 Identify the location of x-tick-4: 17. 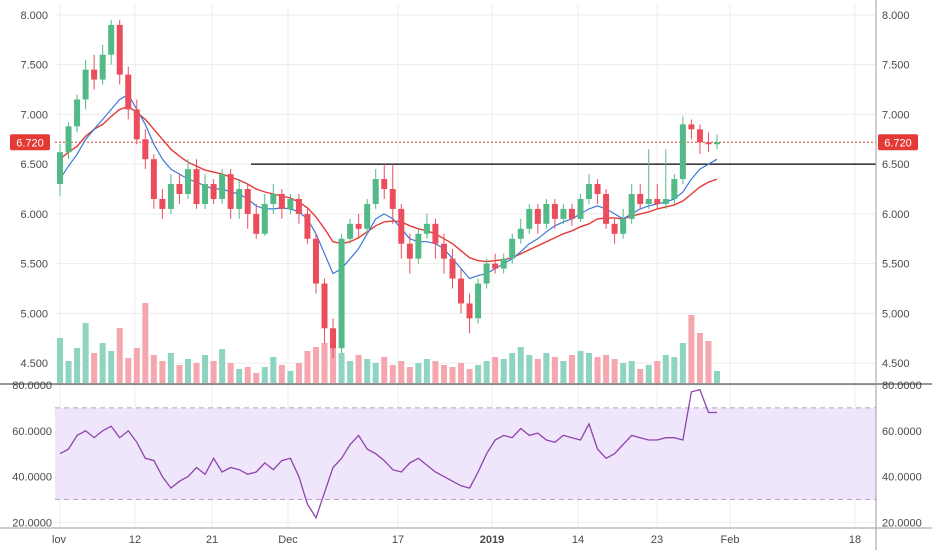
(398, 540).